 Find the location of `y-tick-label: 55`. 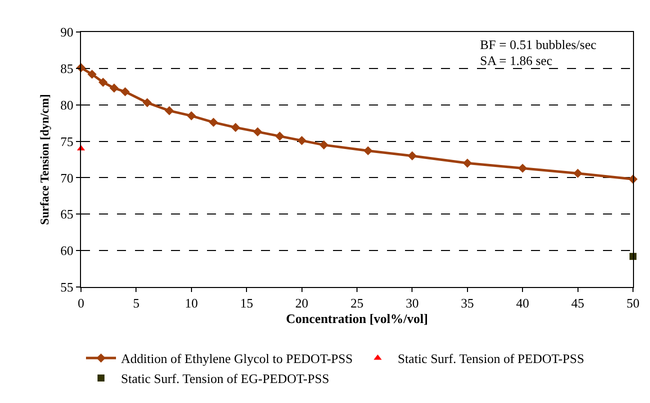

y-tick-label: 55 is located at coordinates (67, 287).